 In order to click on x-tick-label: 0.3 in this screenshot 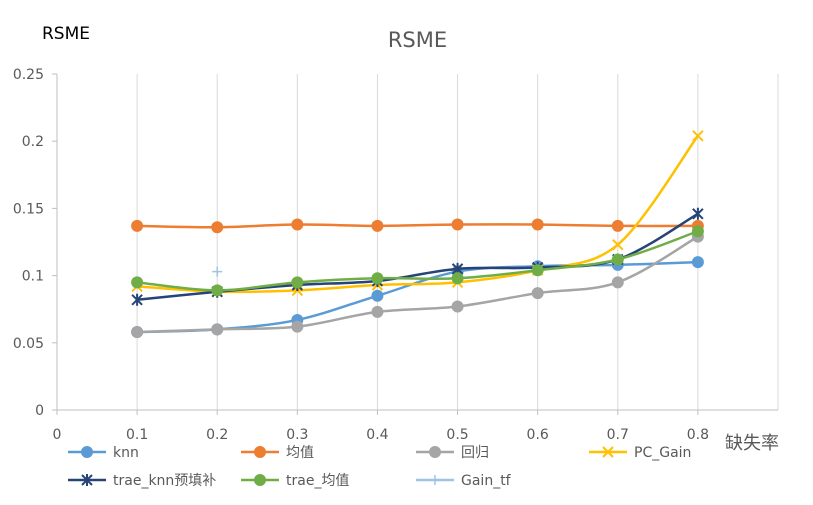, I will do `click(297, 435)`.